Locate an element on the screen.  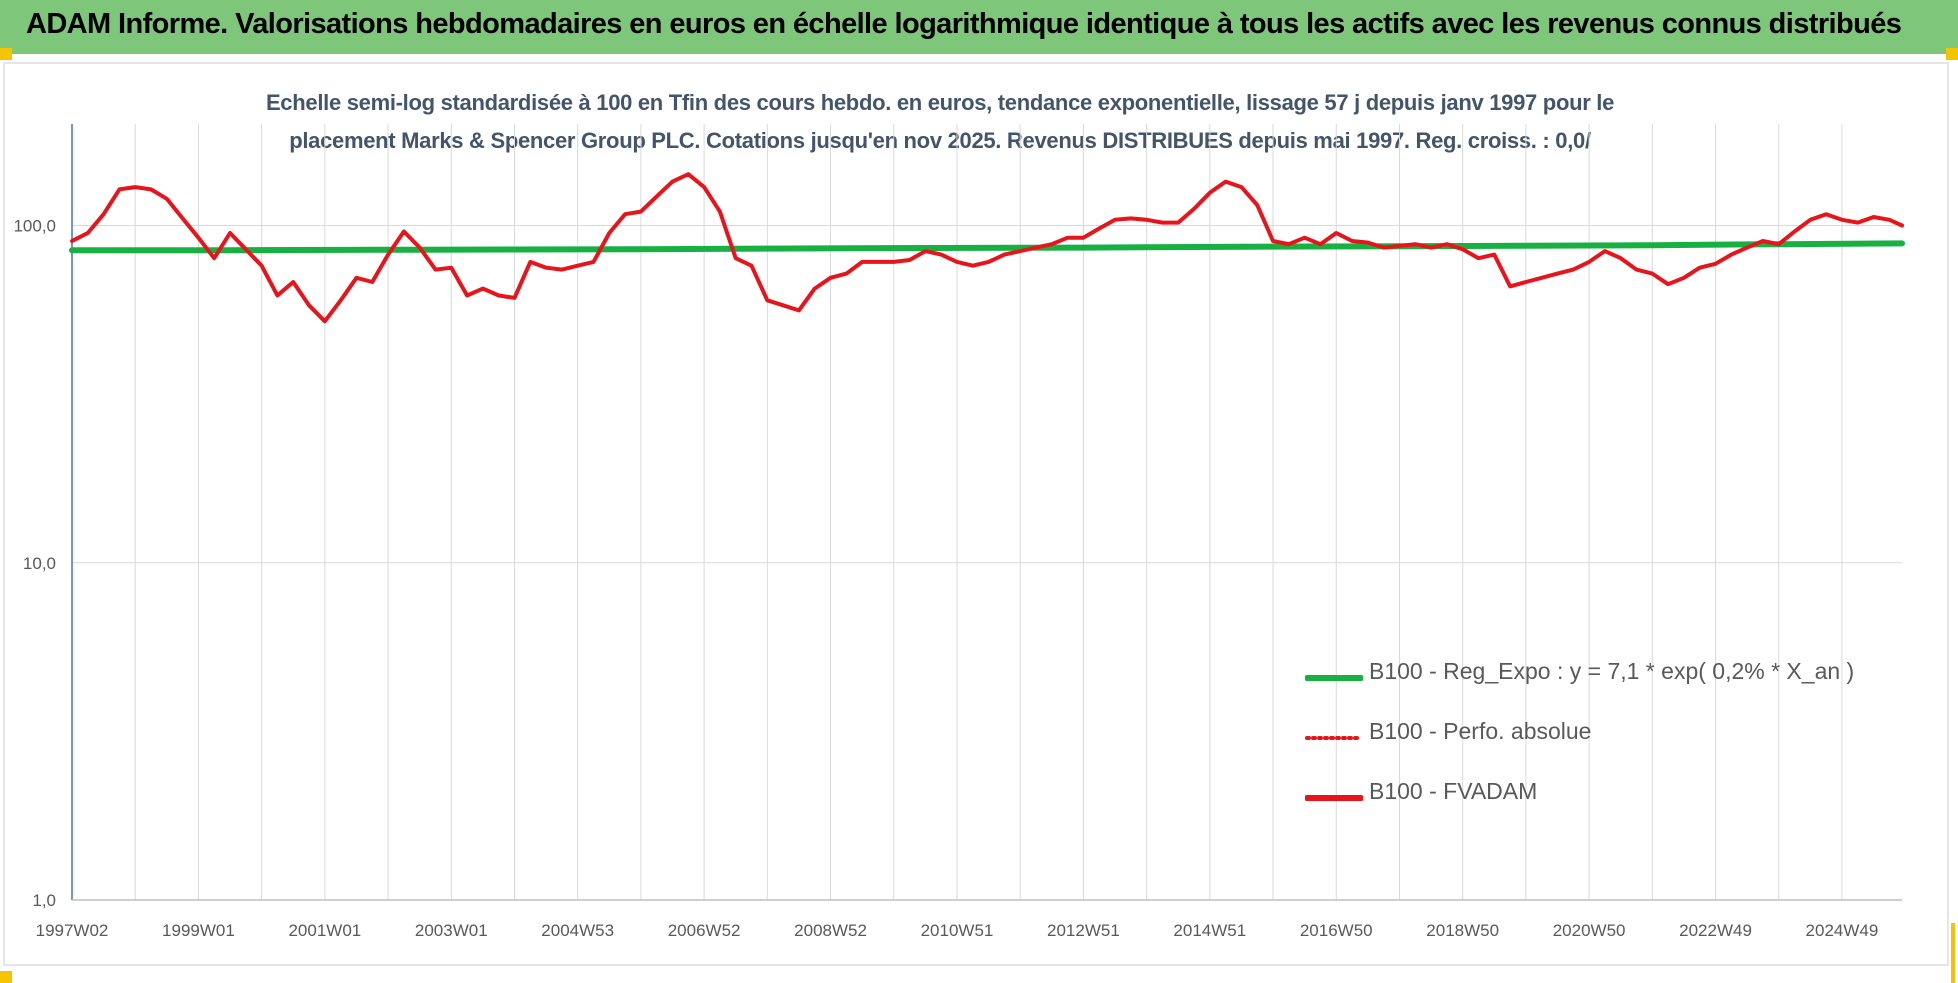
corner-marker-top-right is located at coordinates (1952, 54).